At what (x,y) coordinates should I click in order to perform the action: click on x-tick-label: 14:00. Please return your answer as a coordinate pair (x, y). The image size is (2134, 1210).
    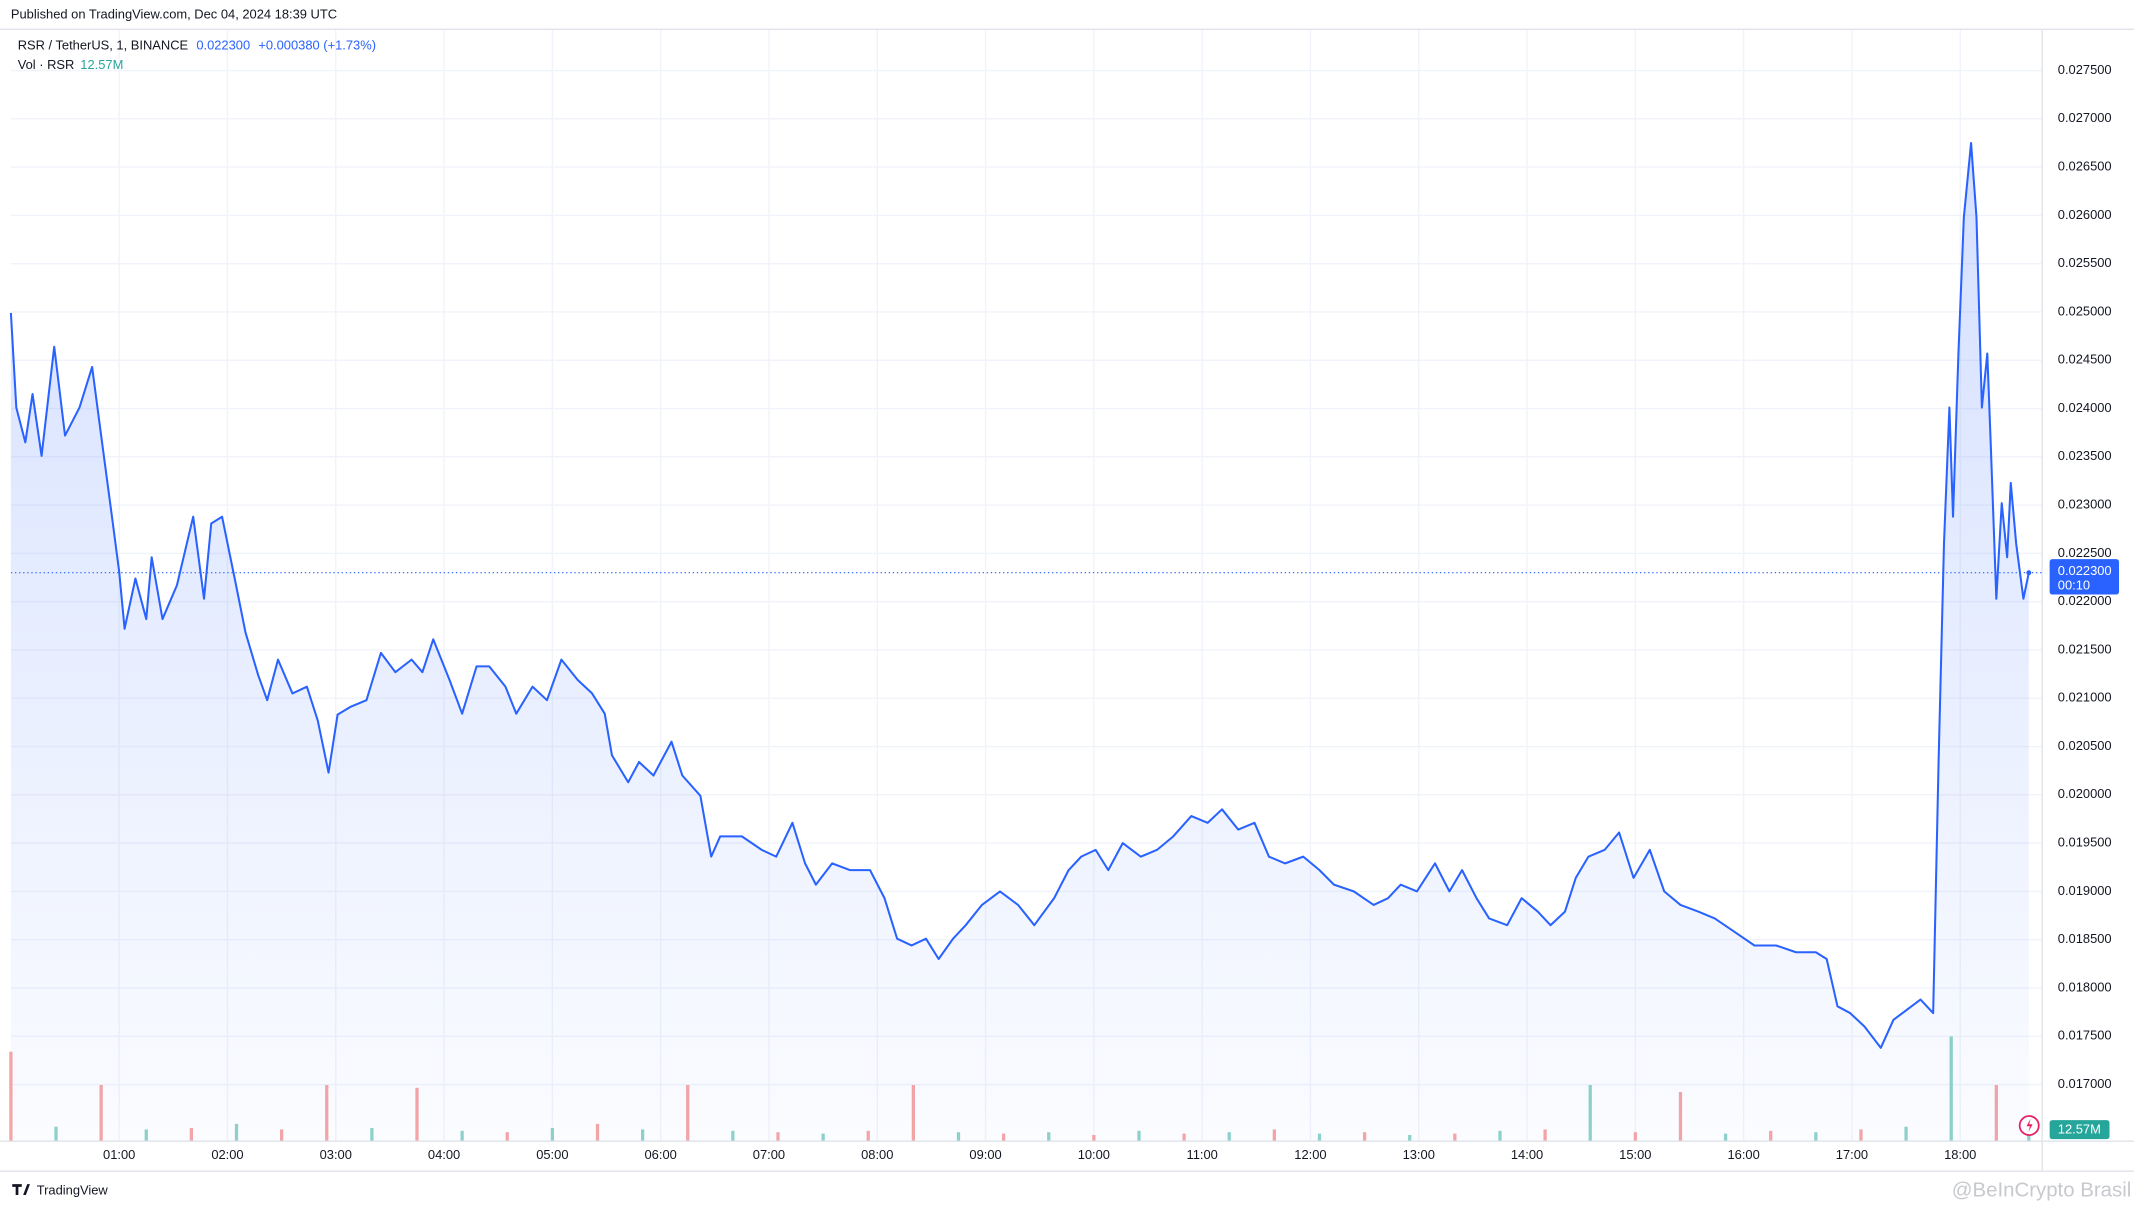
    Looking at the image, I should click on (1527, 1154).